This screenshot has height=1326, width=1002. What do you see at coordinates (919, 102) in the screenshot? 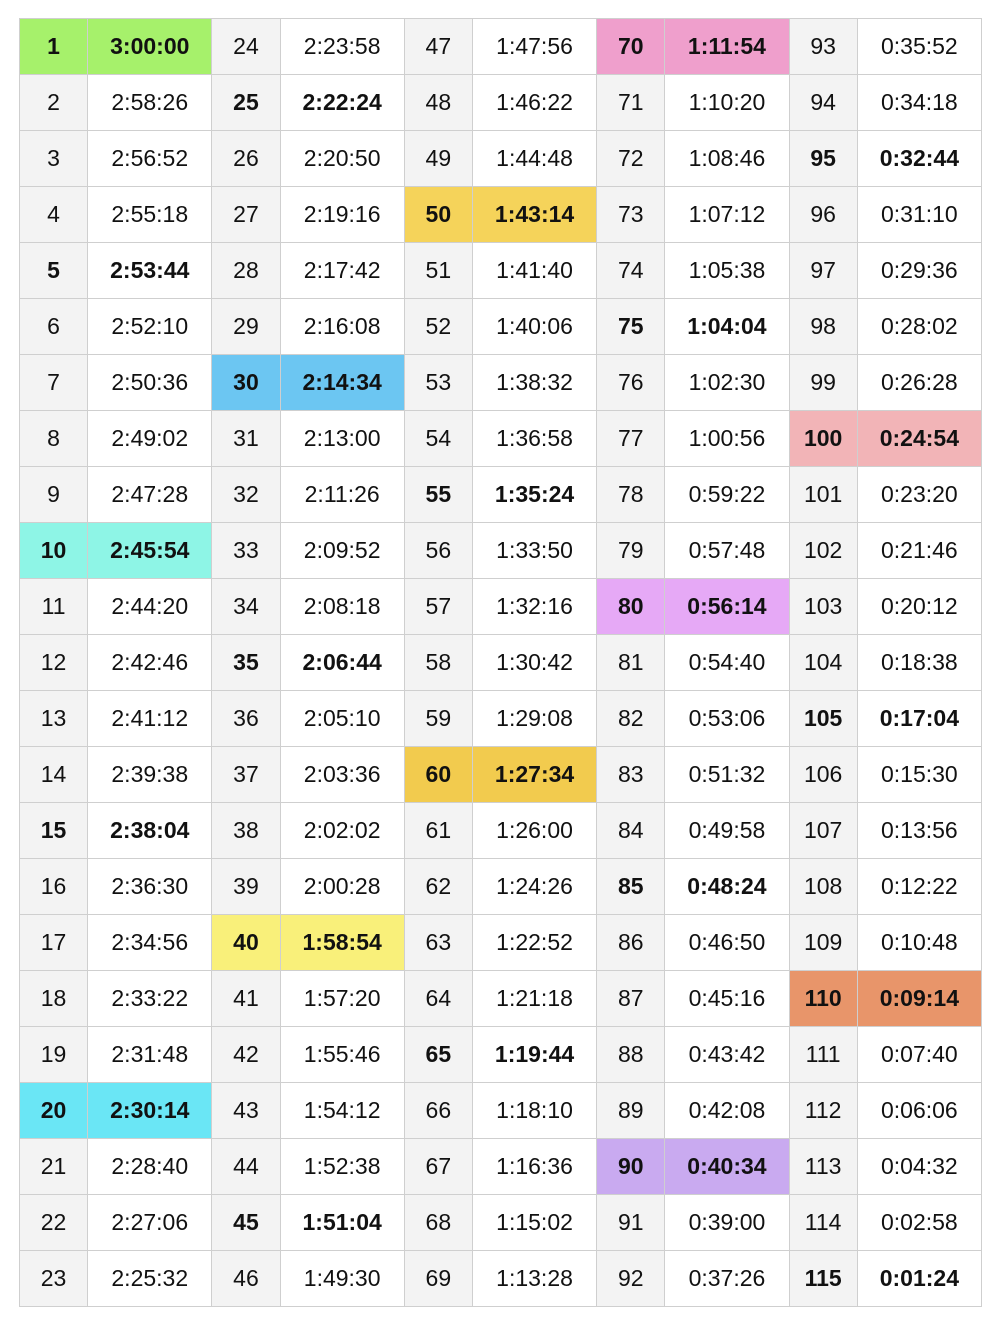
I see `entry-time: 0:34:18` at bounding box center [919, 102].